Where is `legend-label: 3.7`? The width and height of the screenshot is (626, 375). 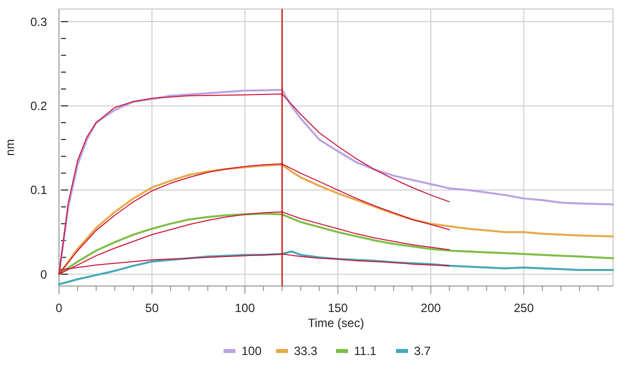
legend-label: 3.7 is located at coordinates (423, 351).